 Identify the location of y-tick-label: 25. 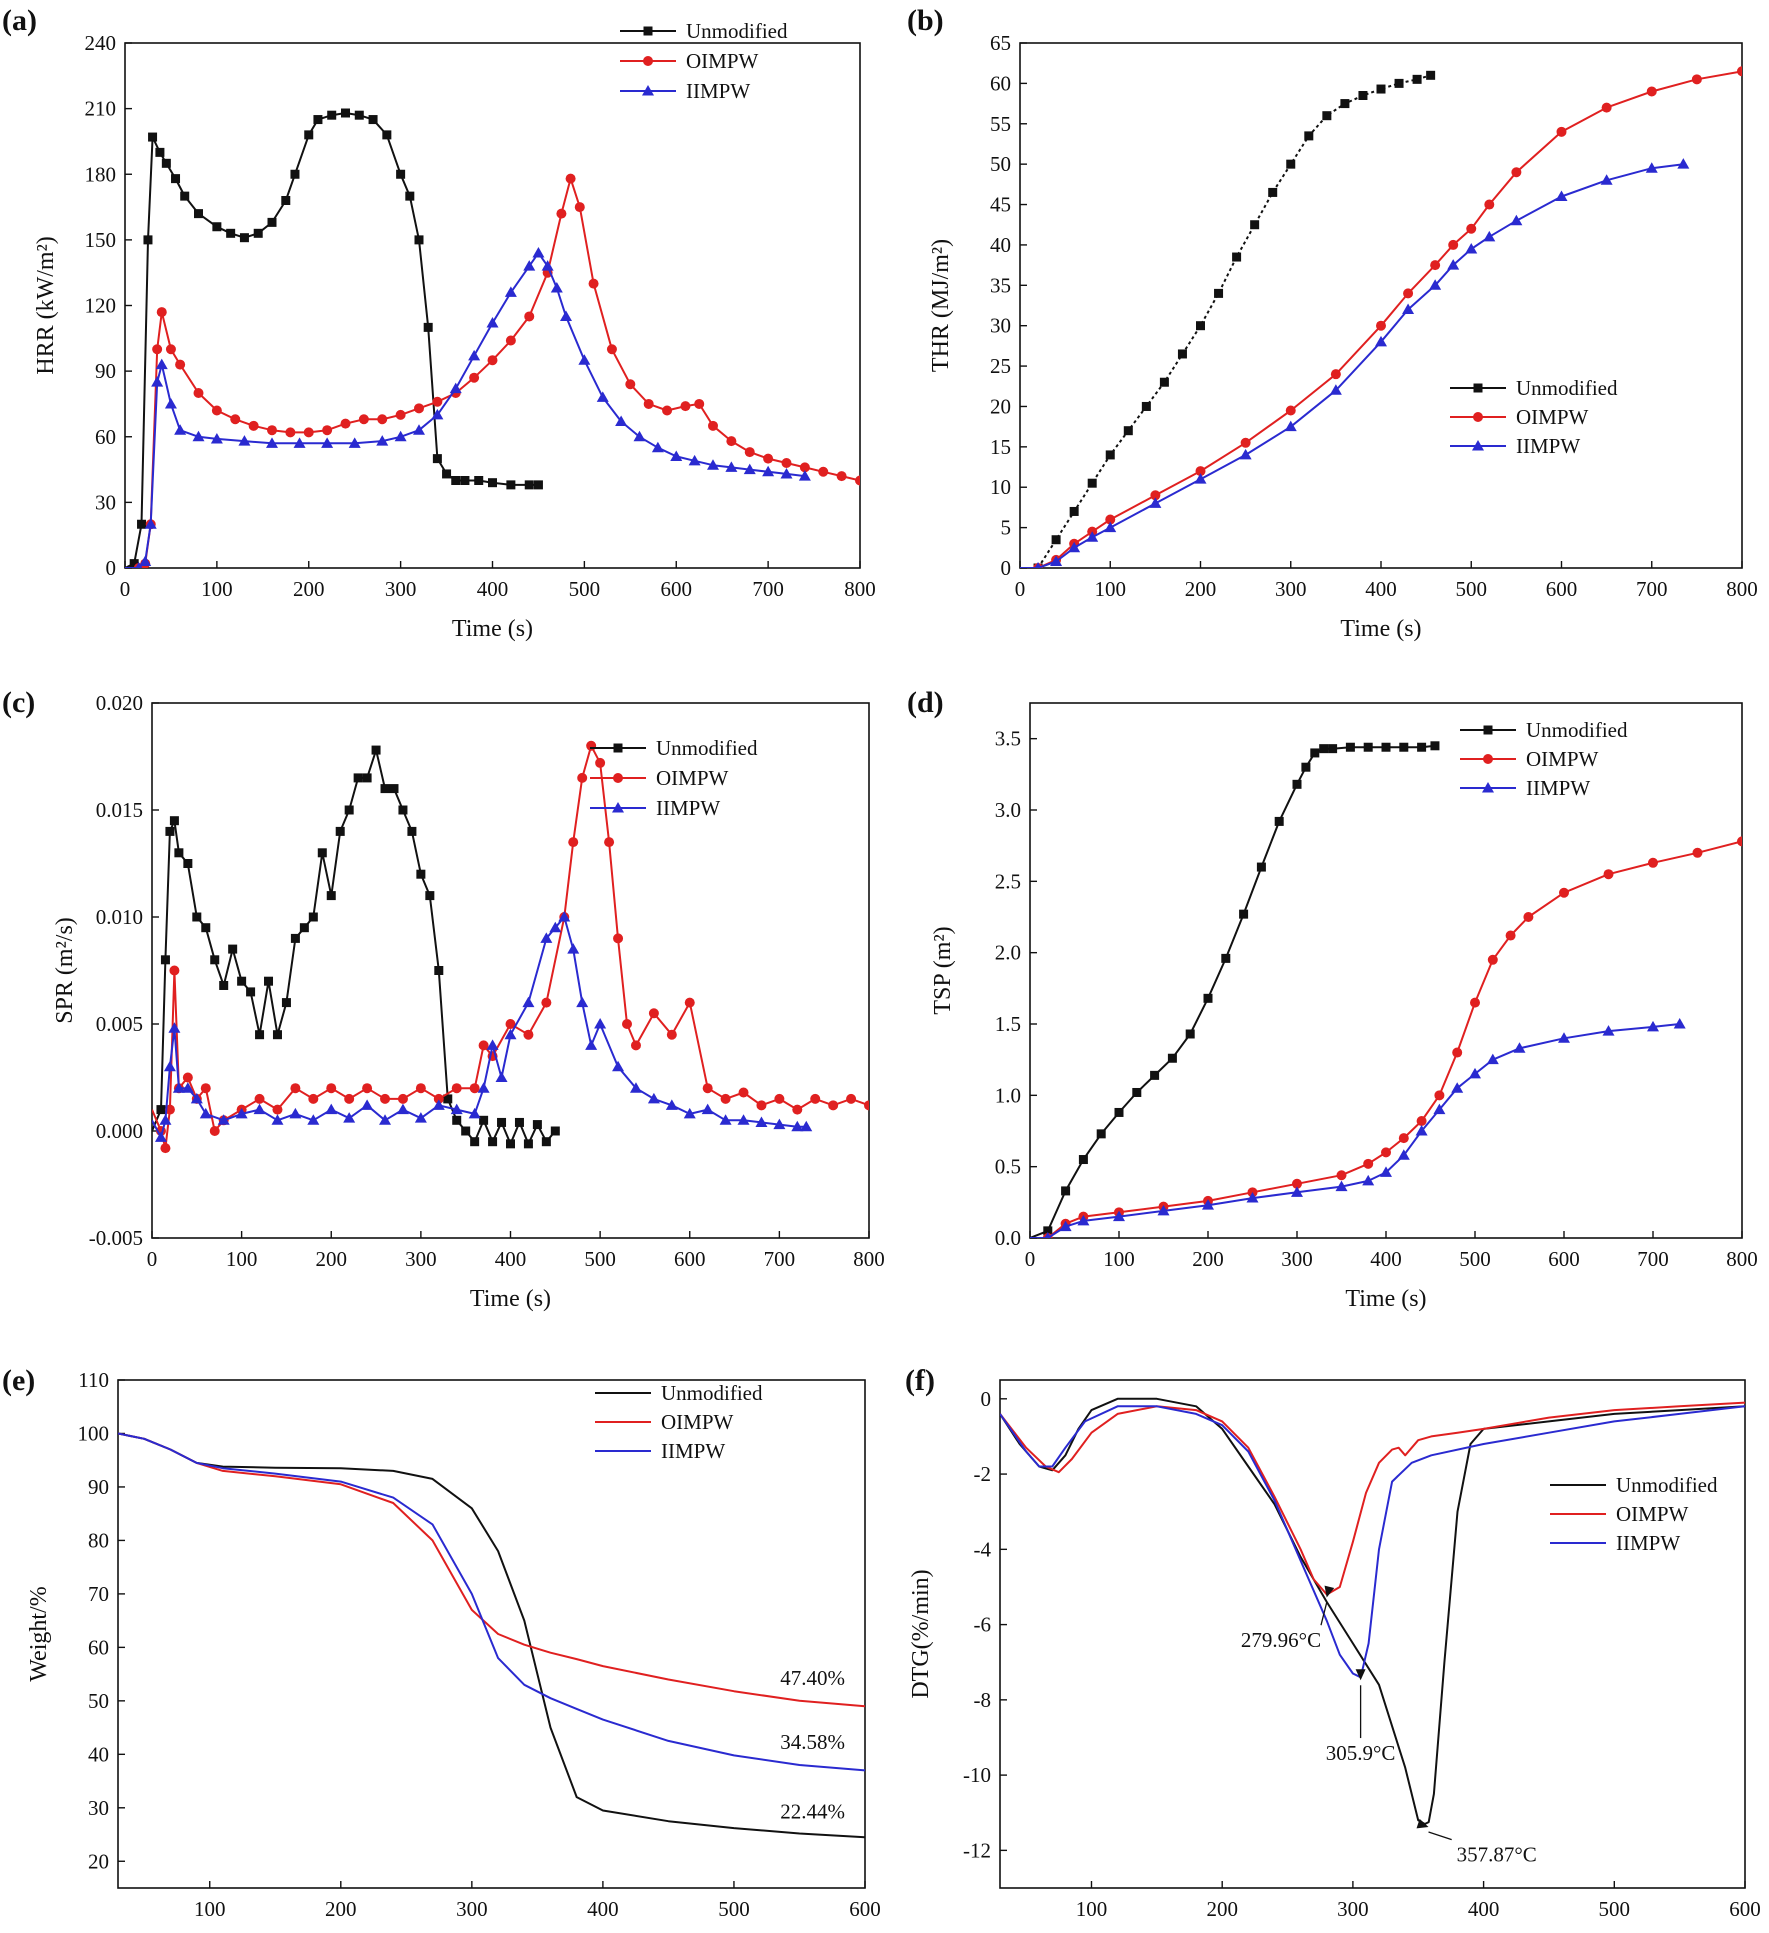
(1000, 366).